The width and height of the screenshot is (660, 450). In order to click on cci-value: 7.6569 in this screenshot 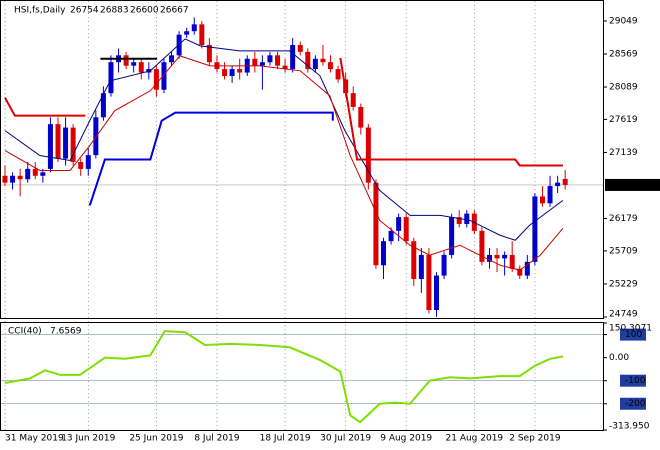, I will do `click(66, 332)`.